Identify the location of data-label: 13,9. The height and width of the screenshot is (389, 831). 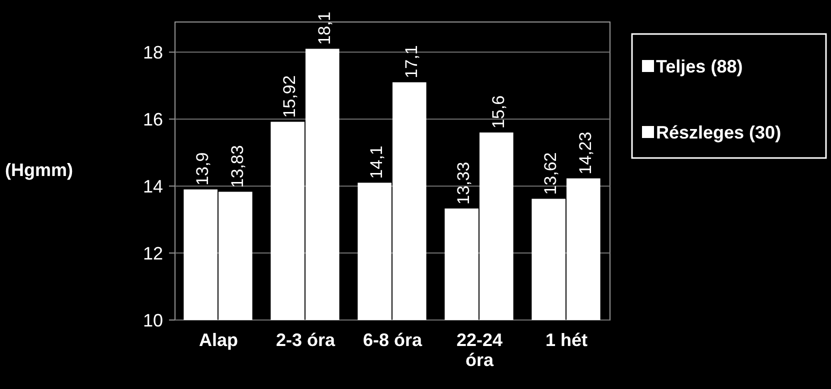
(202, 169).